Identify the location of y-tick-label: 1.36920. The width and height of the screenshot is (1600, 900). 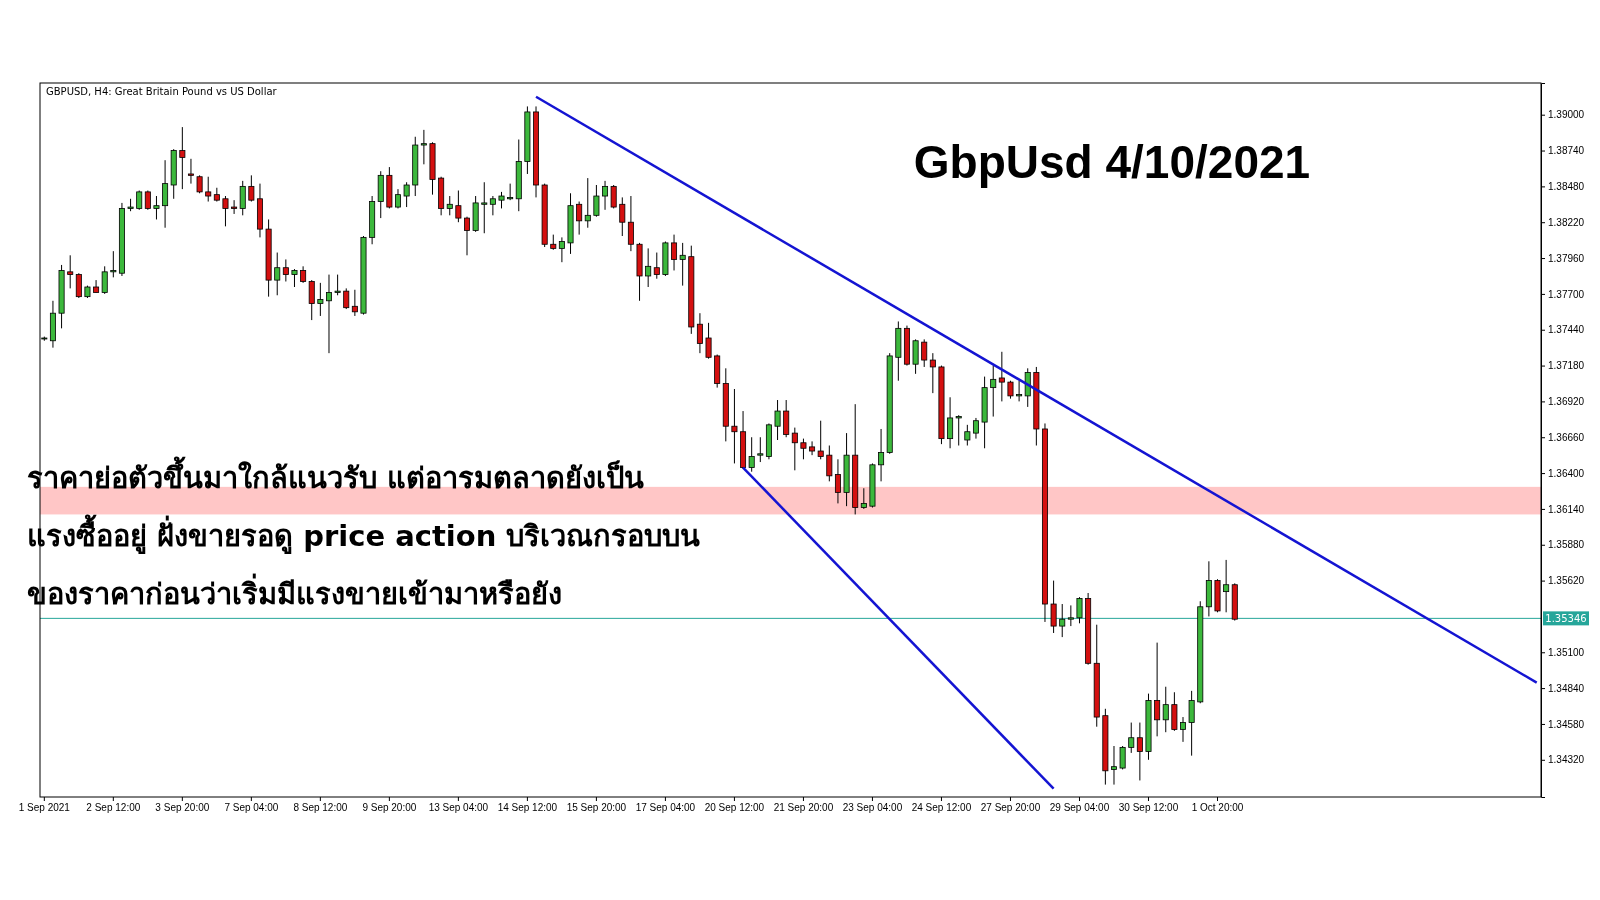
(1566, 402).